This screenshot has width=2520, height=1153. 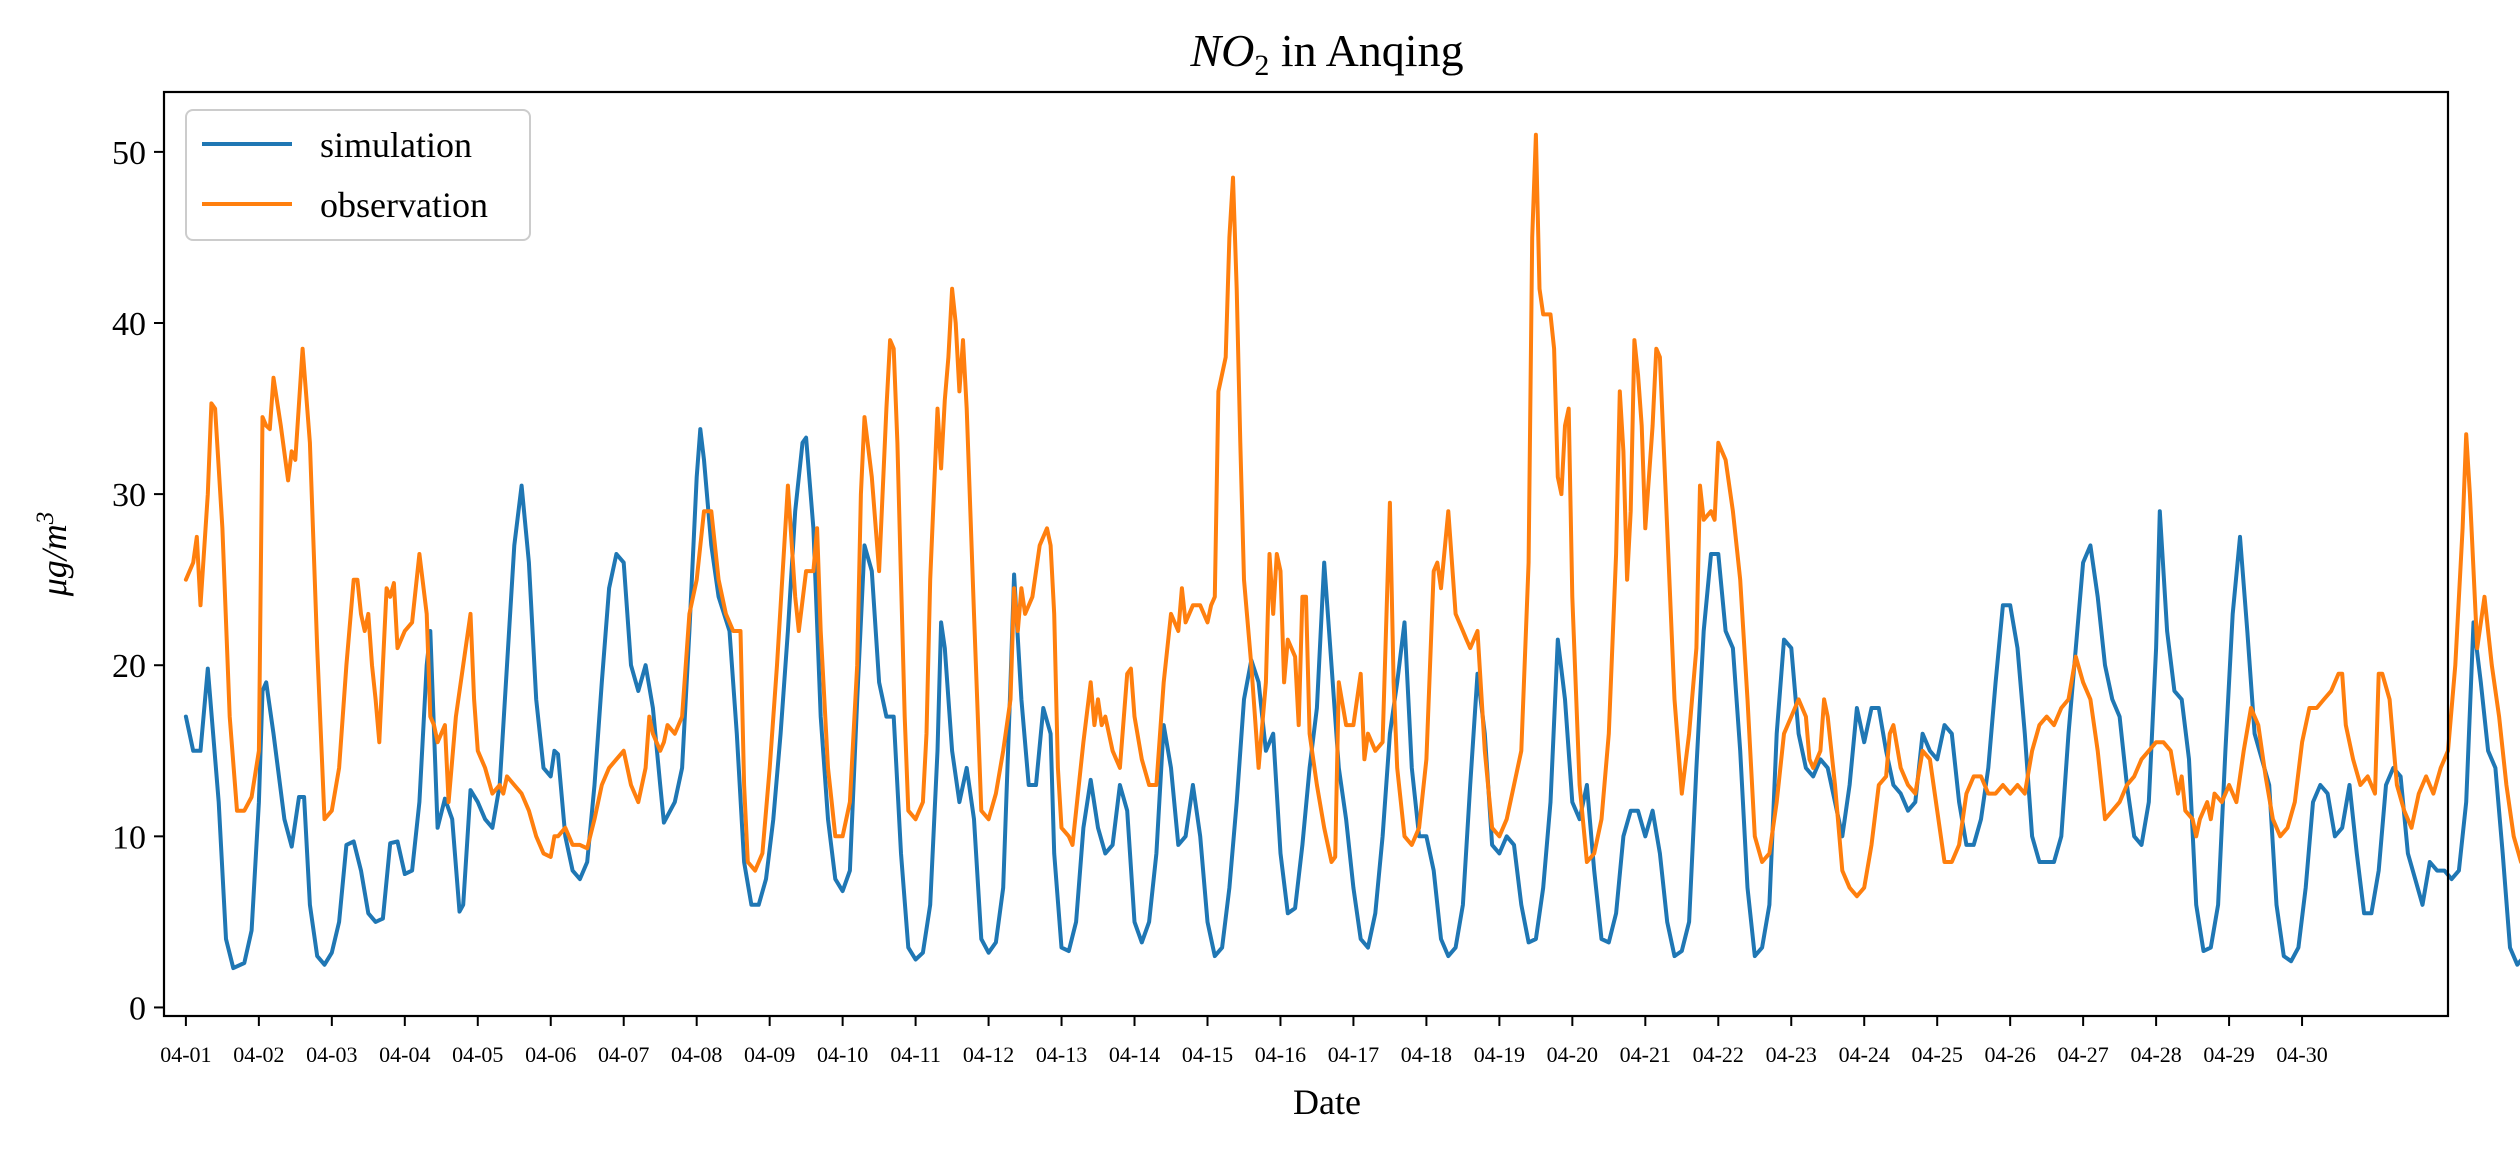 What do you see at coordinates (1426, 1054) in the screenshot?
I see `x-tick-label: 04-18` at bounding box center [1426, 1054].